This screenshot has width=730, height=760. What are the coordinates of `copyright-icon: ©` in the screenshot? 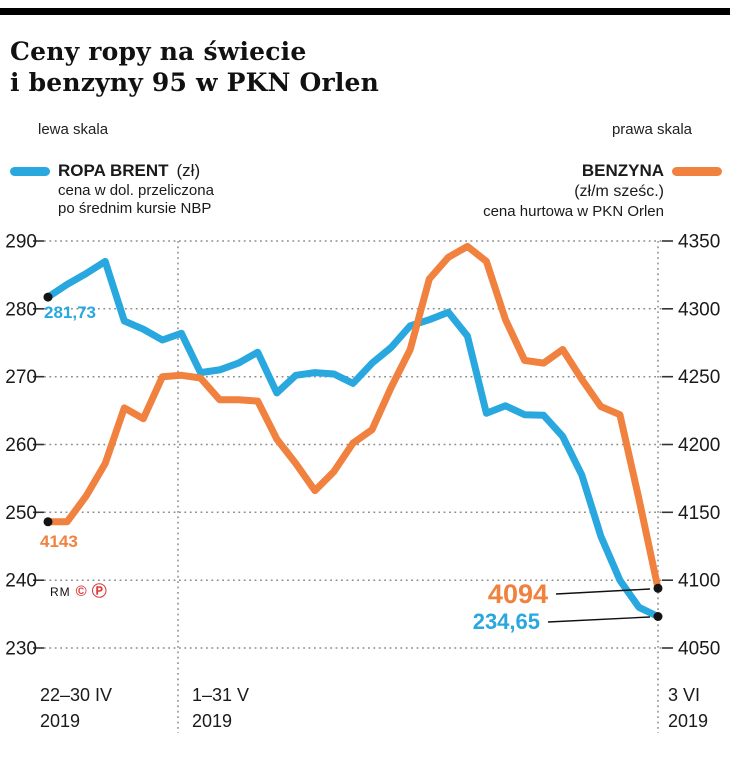 It's located at (81, 591).